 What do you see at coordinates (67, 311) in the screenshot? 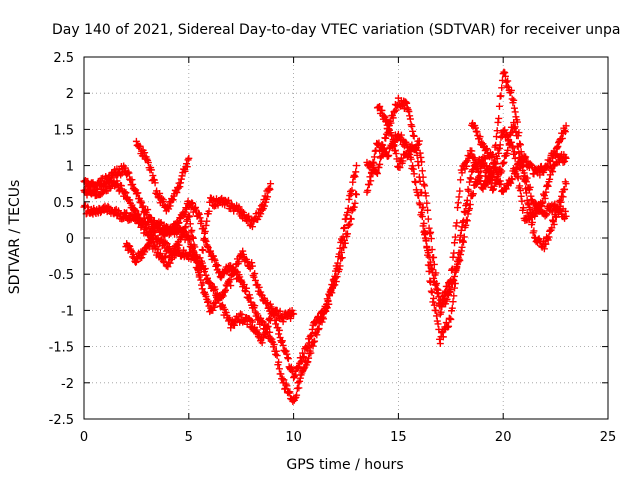
I see `y-tick-label: -1` at bounding box center [67, 311].